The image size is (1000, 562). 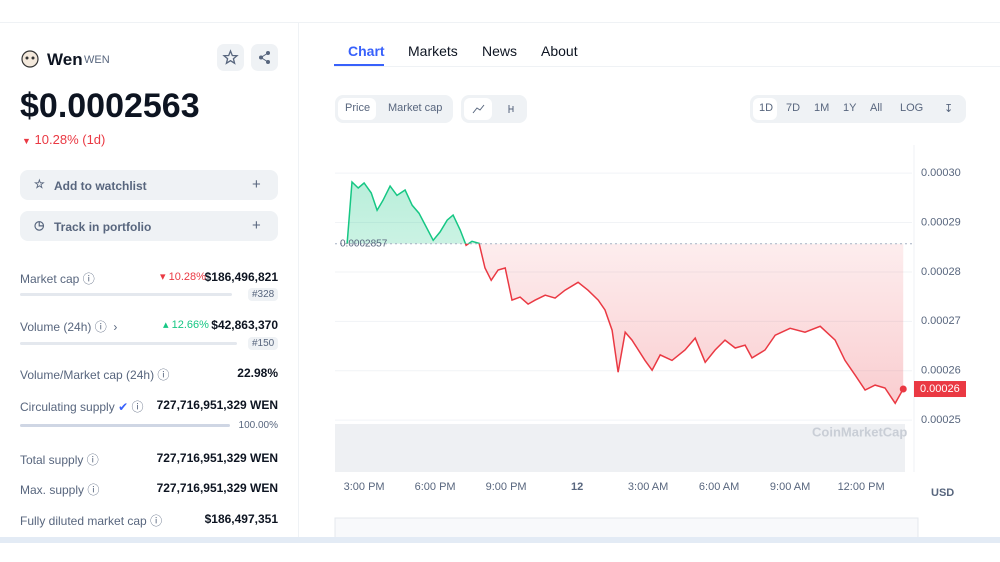 What do you see at coordinates (822, 108) in the screenshot?
I see `range: 1M` at bounding box center [822, 108].